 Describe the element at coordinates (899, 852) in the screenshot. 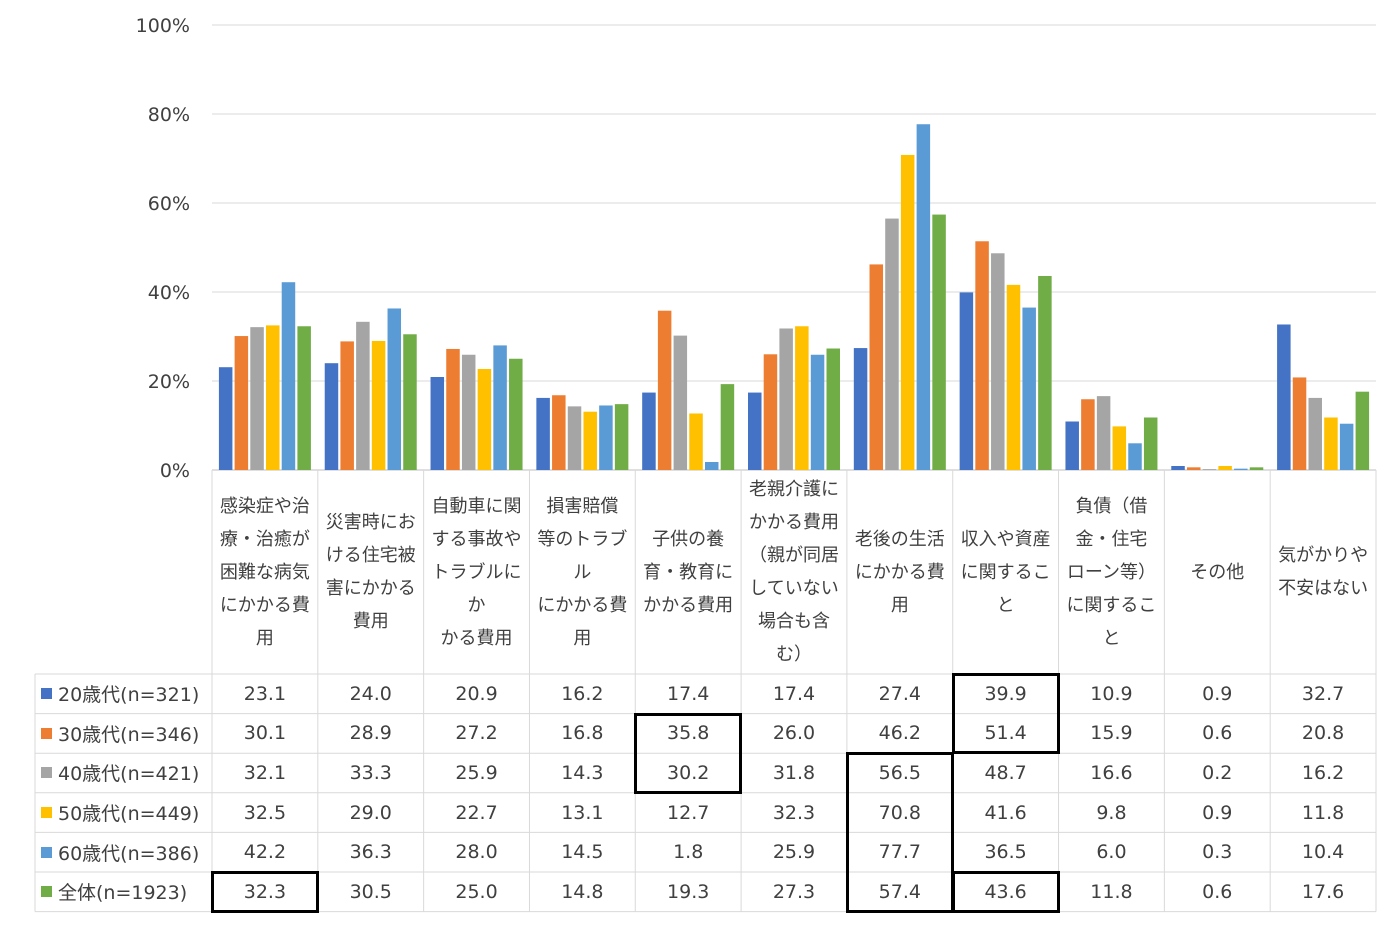

I see `table-cell: 77.7` at that location.